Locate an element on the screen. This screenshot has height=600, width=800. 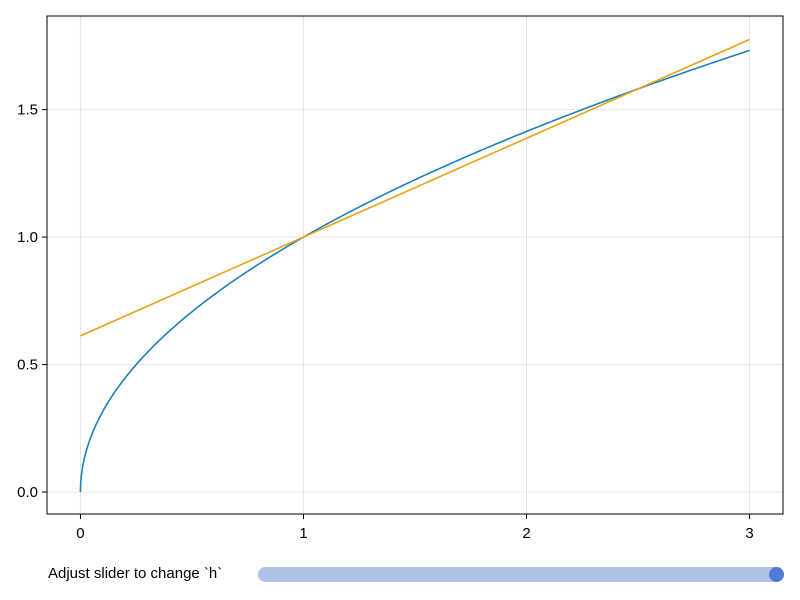
slider-label: Adjust slider to change `h` is located at coordinates (135, 573).